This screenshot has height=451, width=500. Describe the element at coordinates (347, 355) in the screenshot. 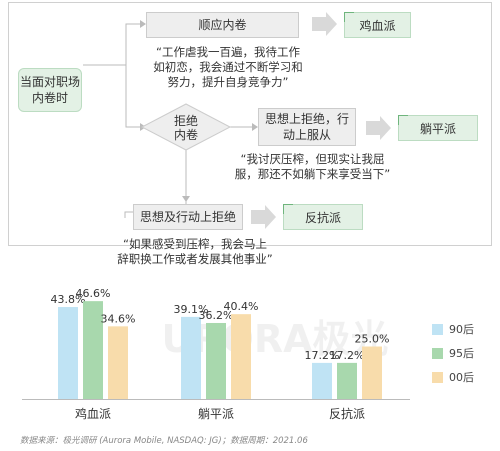

I see `data-label-95-3: 17.2%` at that location.